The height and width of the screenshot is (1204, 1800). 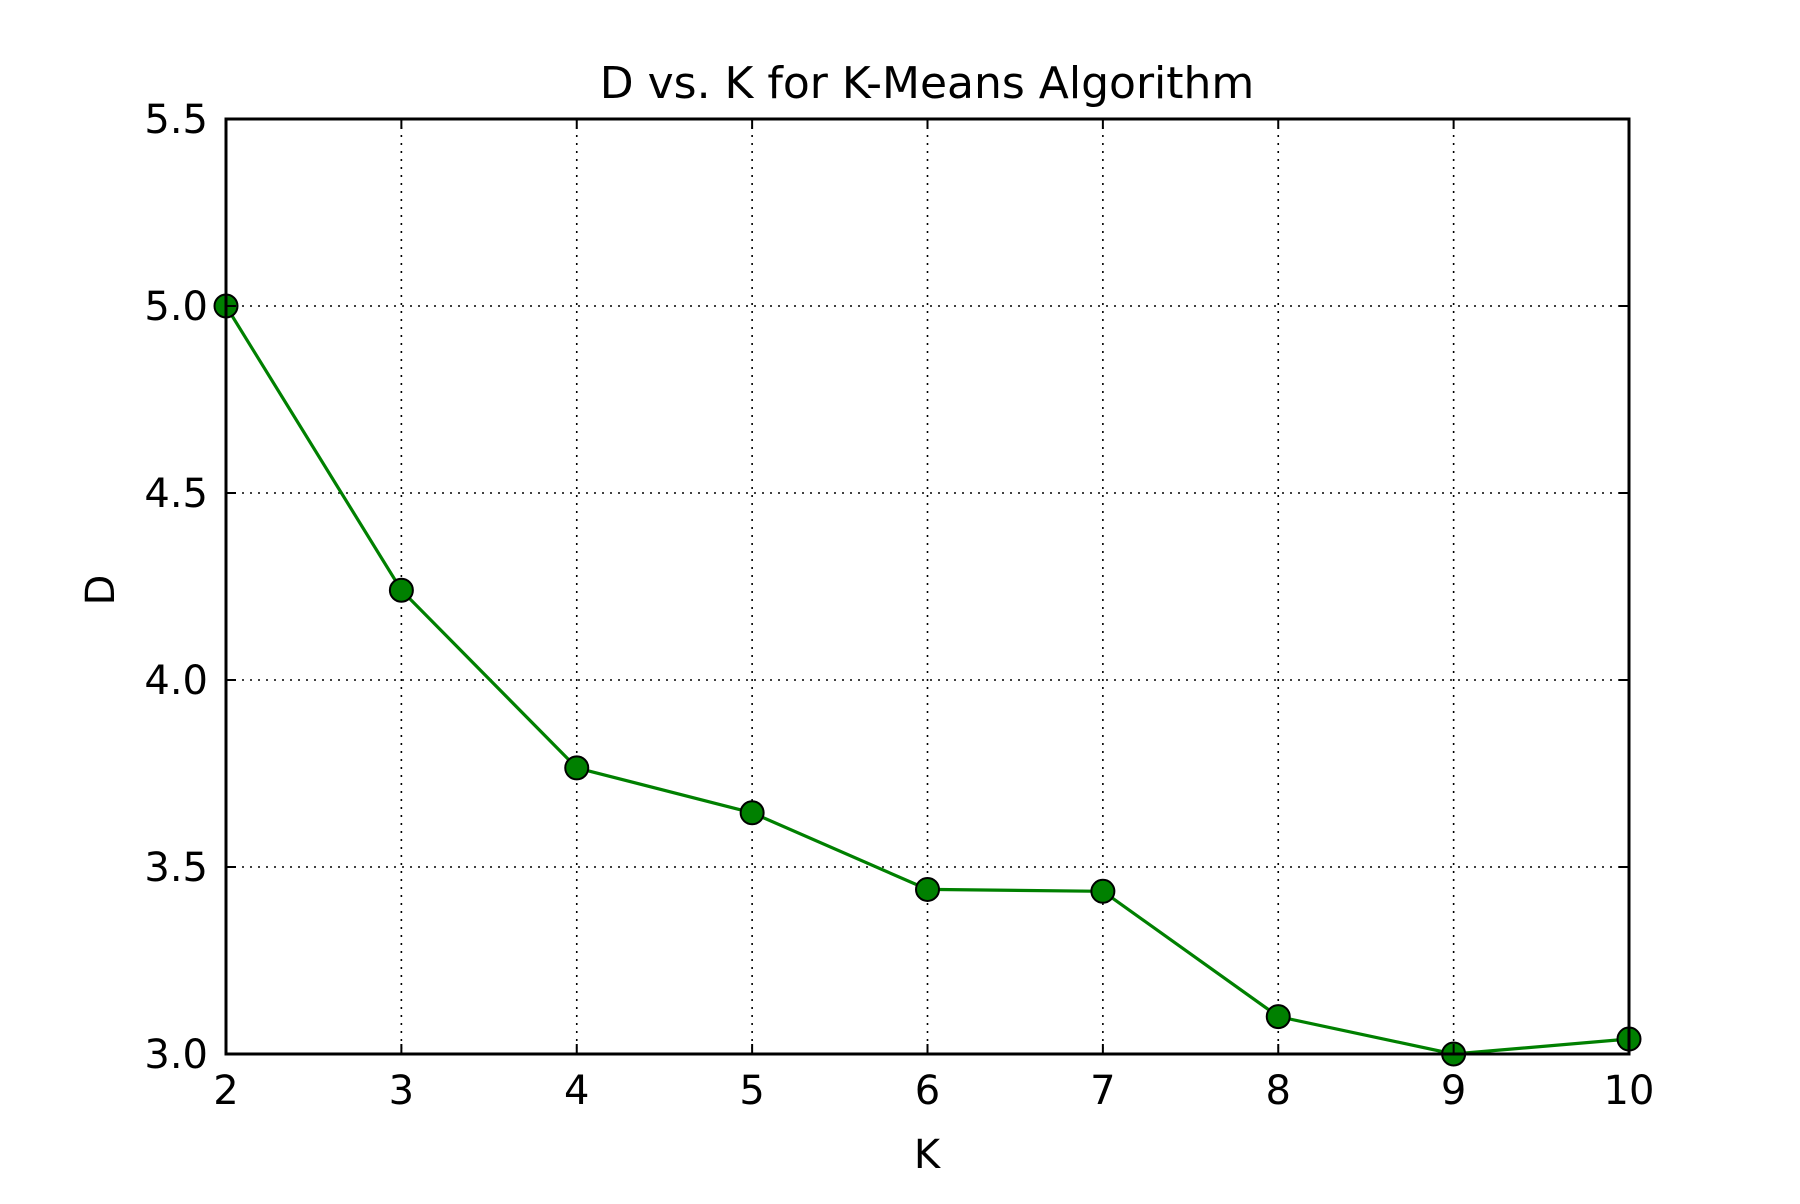 I want to click on x-tick-label: 3, so click(x=401, y=1091).